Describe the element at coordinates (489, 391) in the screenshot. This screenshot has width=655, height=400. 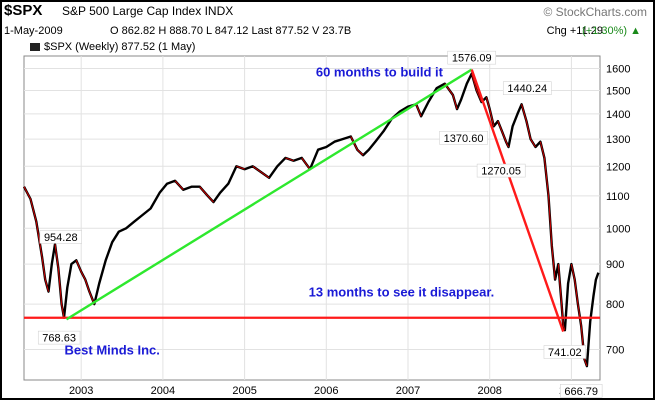
I see `x-tick-label: 2008` at that location.